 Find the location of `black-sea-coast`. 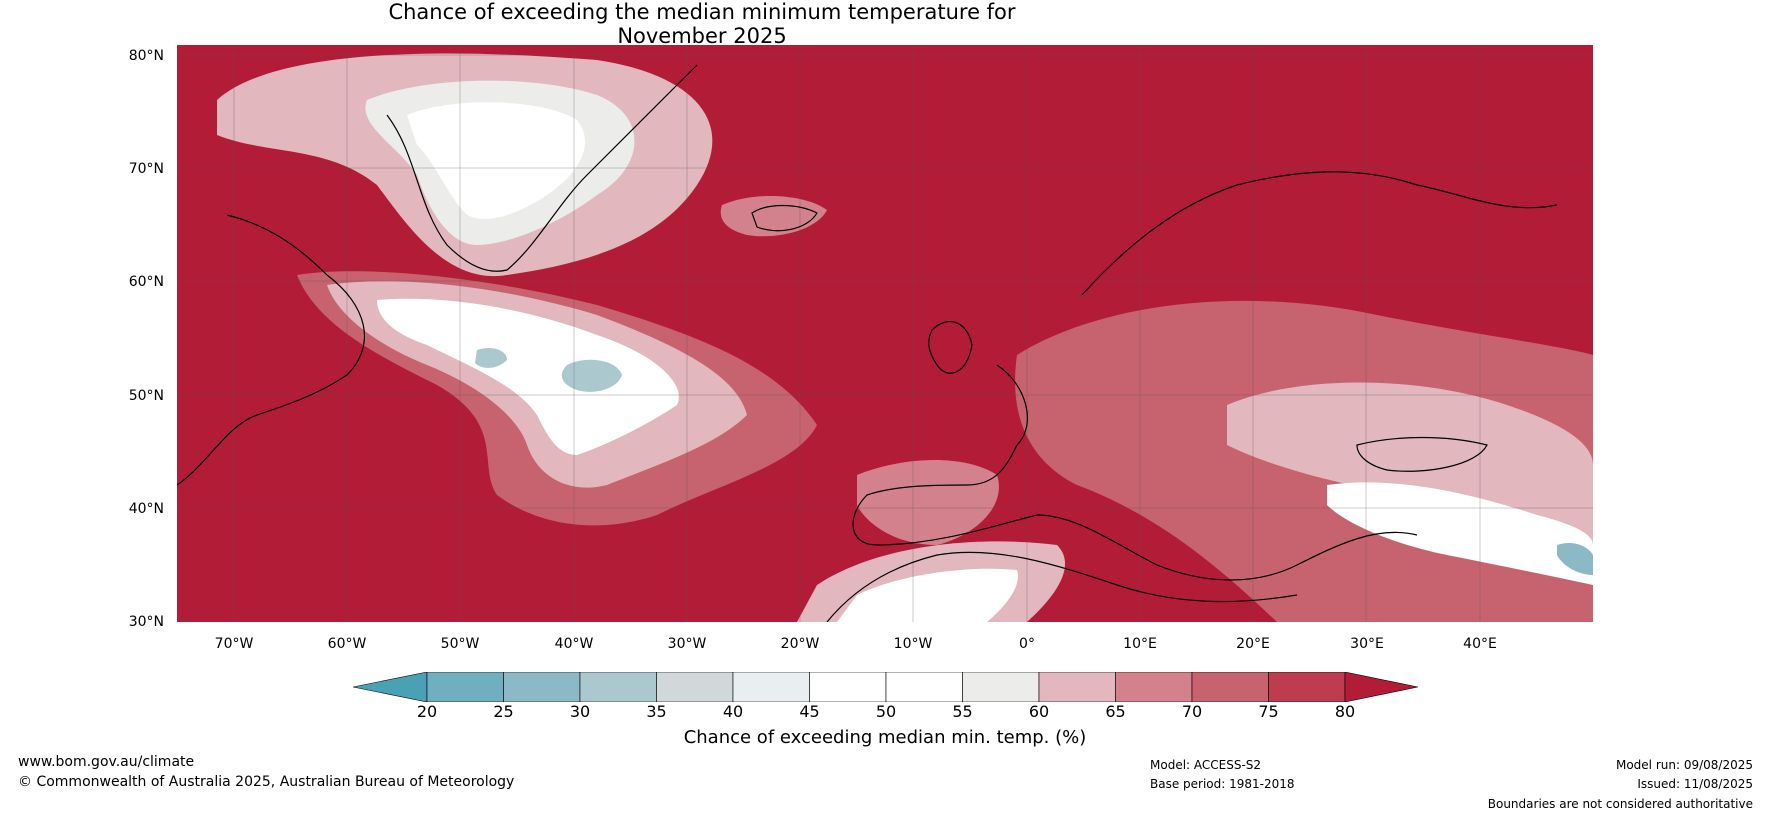

black-sea-coast is located at coordinates (1422, 454).